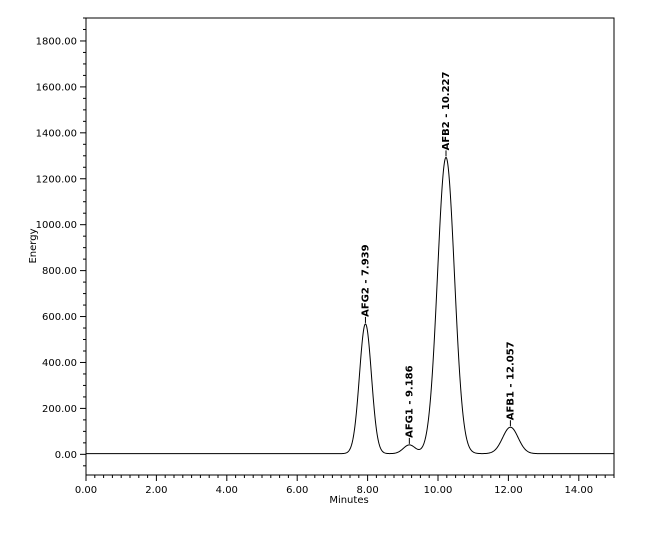 The image size is (671, 539). Describe the element at coordinates (297, 490) in the screenshot. I see `x-tick-label: 6.00` at that location.